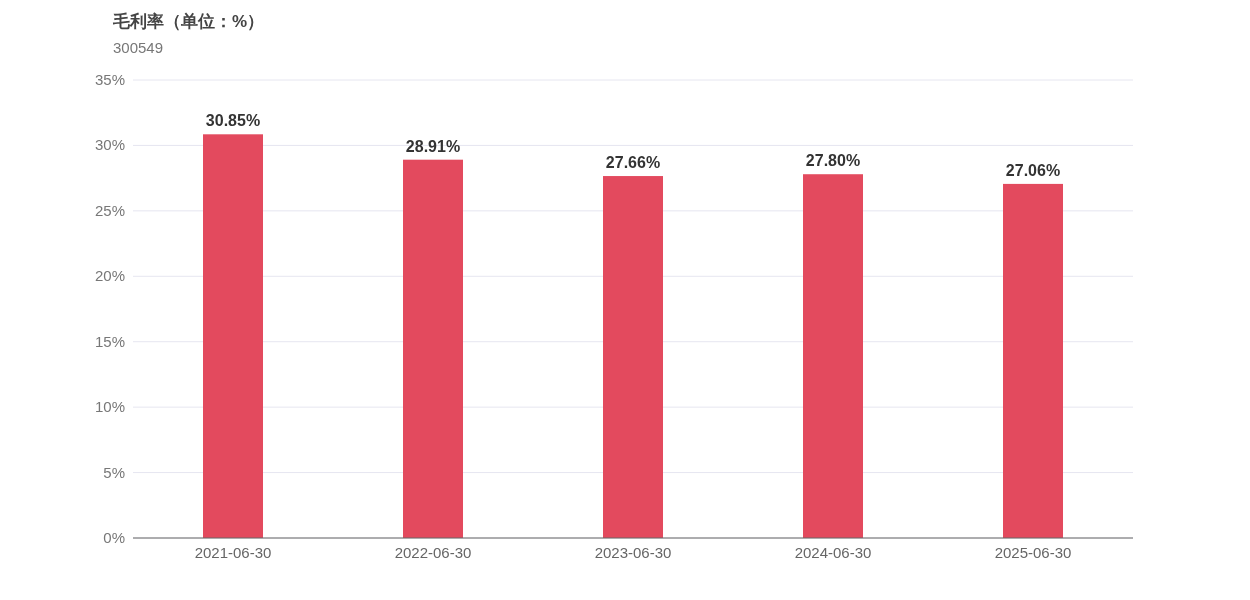 The height and width of the screenshot is (600, 1250). What do you see at coordinates (433, 146) in the screenshot?
I see `data-label: 28.91%` at bounding box center [433, 146].